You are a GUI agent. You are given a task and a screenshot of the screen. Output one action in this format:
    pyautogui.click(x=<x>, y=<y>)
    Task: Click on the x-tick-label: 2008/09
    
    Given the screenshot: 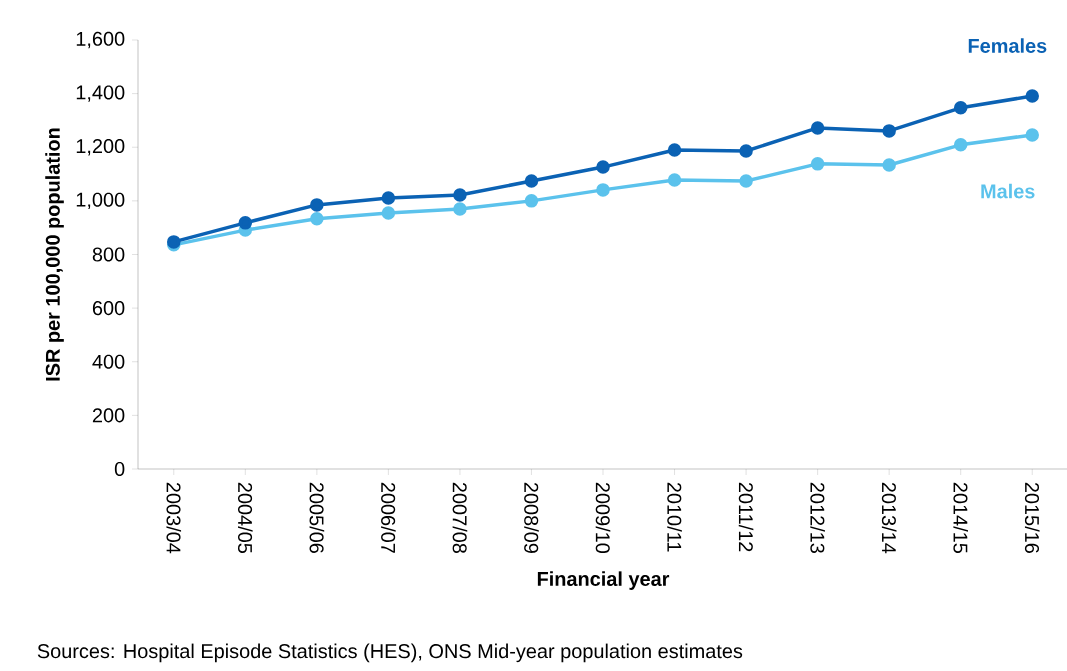 What is the action you would take?
    pyautogui.click(x=531, y=517)
    